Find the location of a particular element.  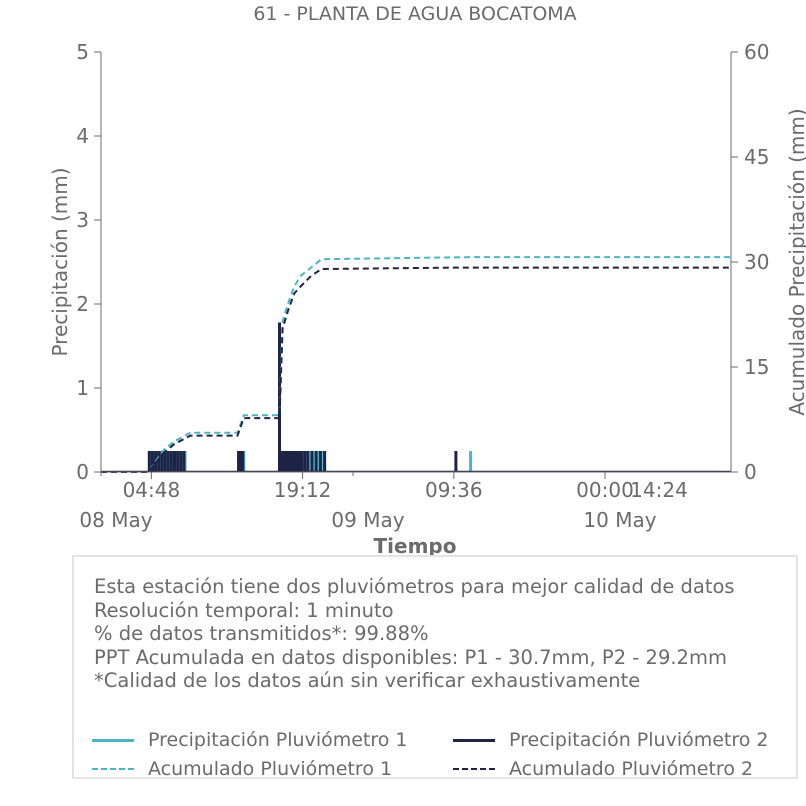

x-tick-label: 14:24 is located at coordinates (659, 490).